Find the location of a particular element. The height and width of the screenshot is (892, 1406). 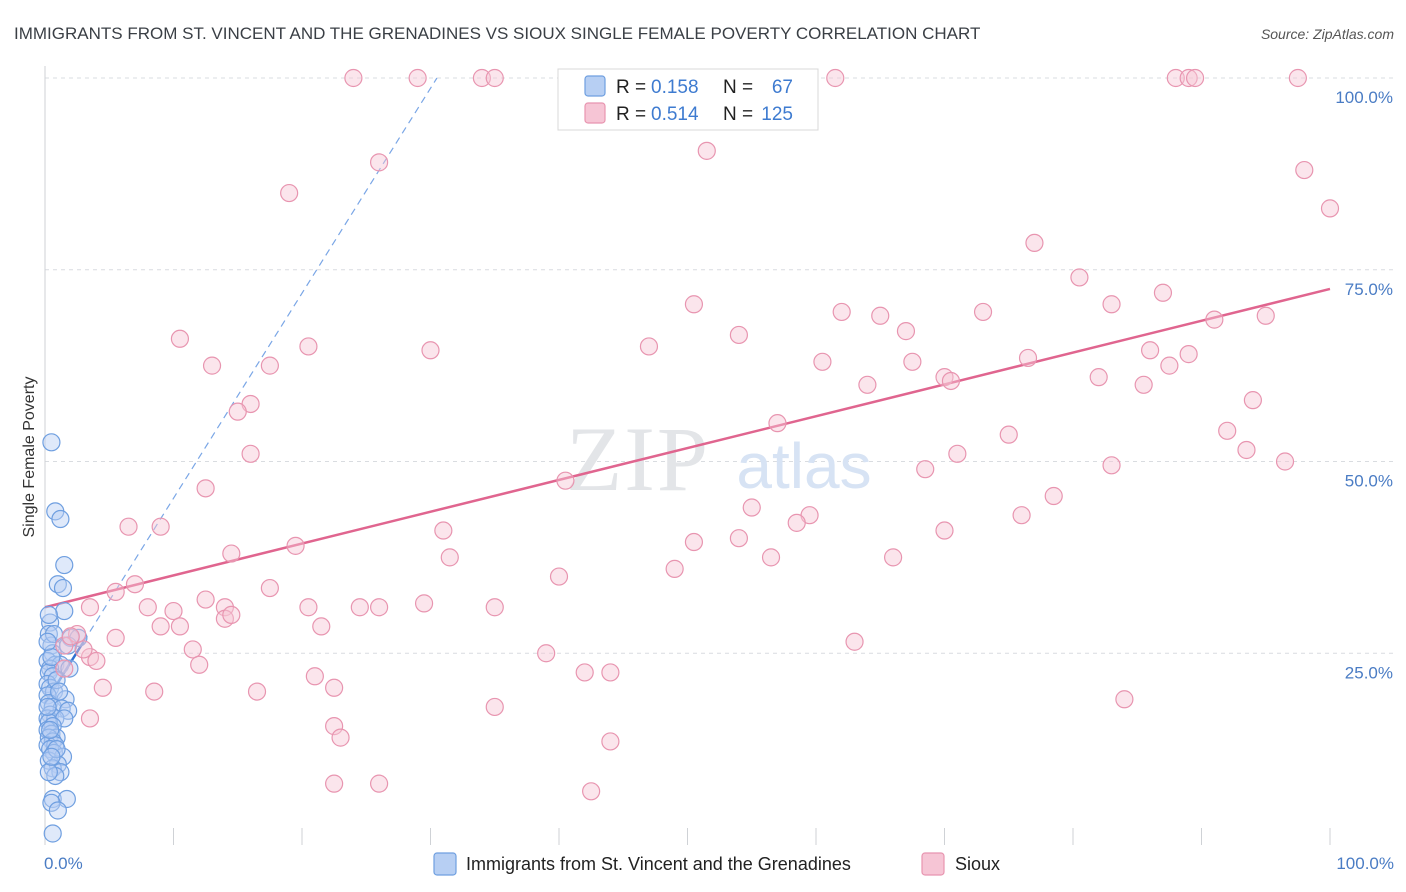

legend-r-label-2: R = is located at coordinates (631, 114).